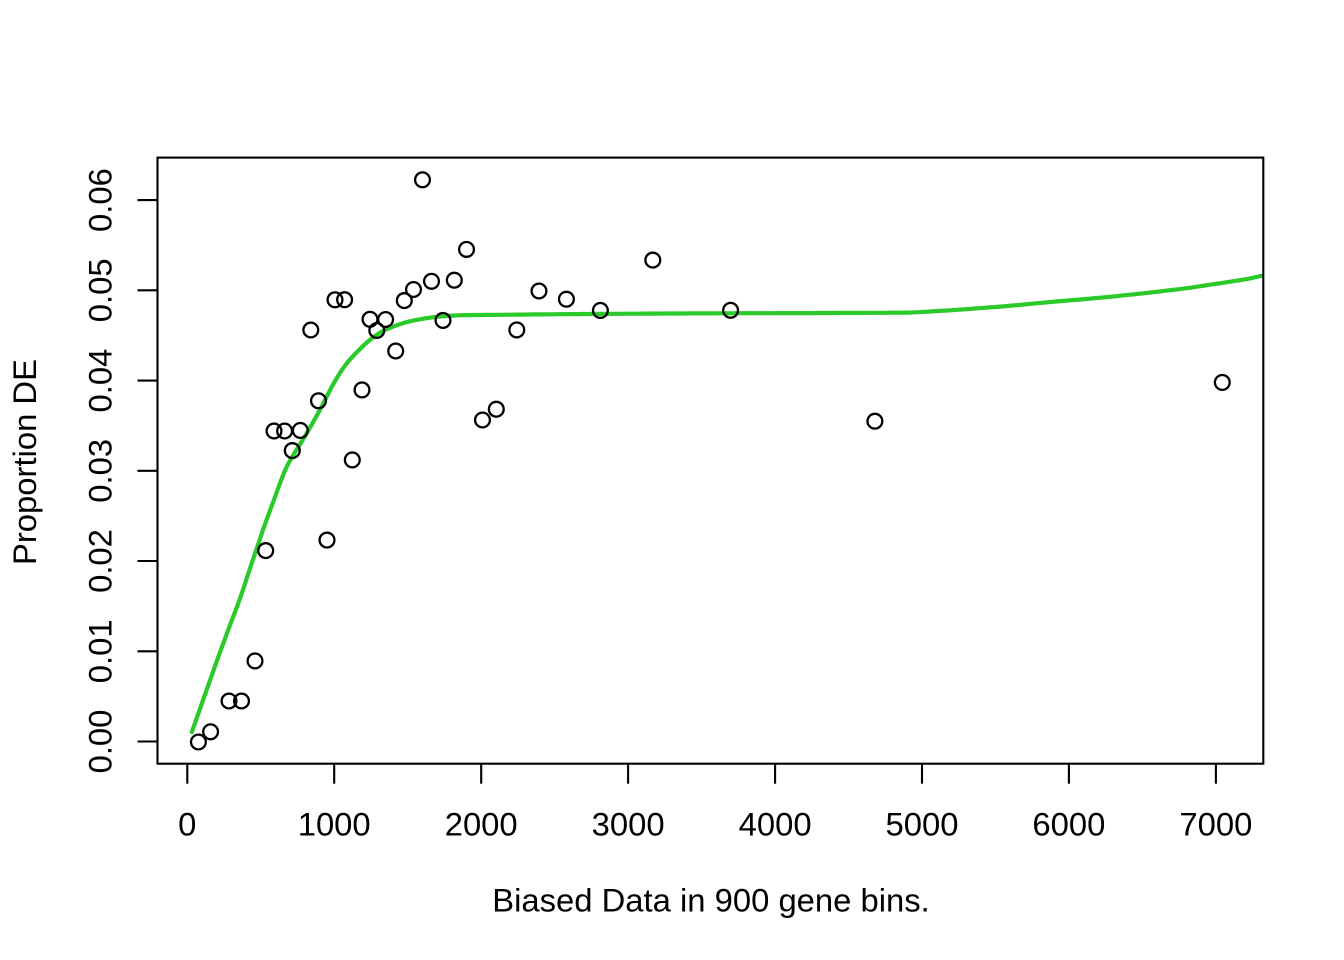 Image resolution: width=1344 pixels, height=960 pixels. Describe the element at coordinates (24, 462) in the screenshot. I see `svg-text: Proportion DE` at that location.